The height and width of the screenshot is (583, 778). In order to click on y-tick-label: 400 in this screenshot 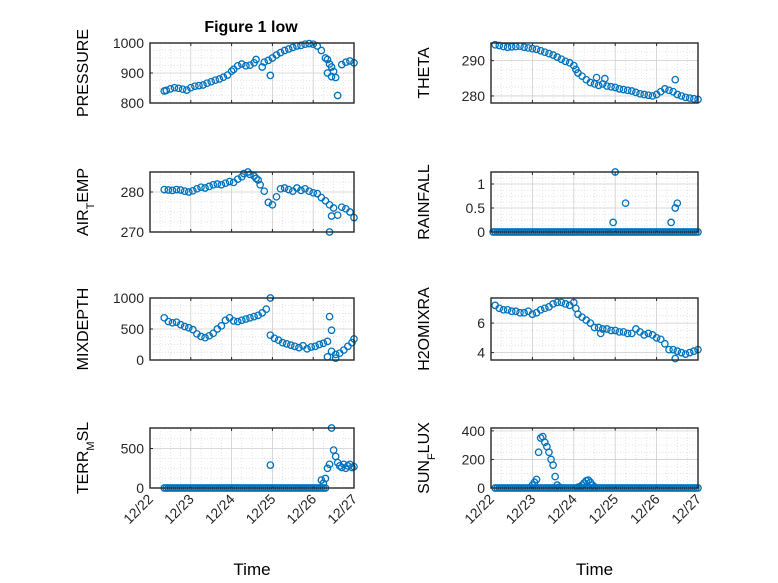, I will do `click(474, 431)`.